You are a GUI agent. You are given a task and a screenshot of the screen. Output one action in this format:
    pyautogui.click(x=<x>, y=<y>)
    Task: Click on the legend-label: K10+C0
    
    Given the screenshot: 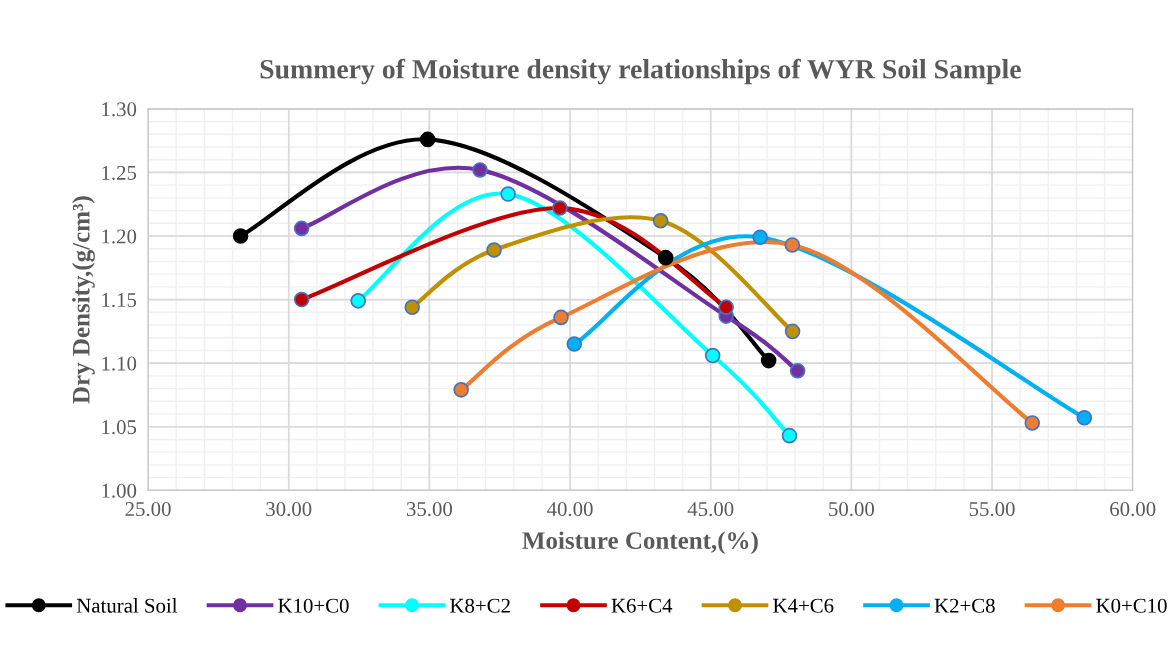 What is the action you would take?
    pyautogui.click(x=313, y=605)
    